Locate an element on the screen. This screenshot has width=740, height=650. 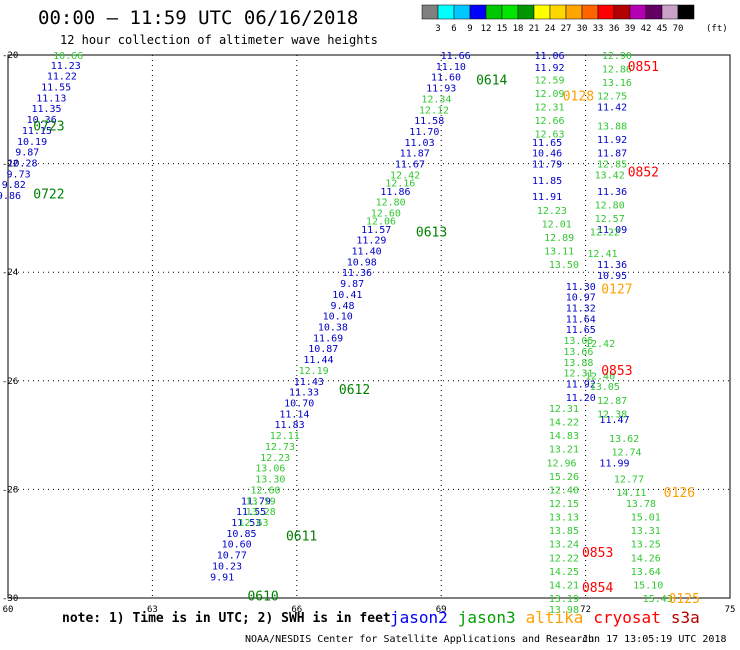
wave-height-label: 14.26 is located at coordinates (646, 558).